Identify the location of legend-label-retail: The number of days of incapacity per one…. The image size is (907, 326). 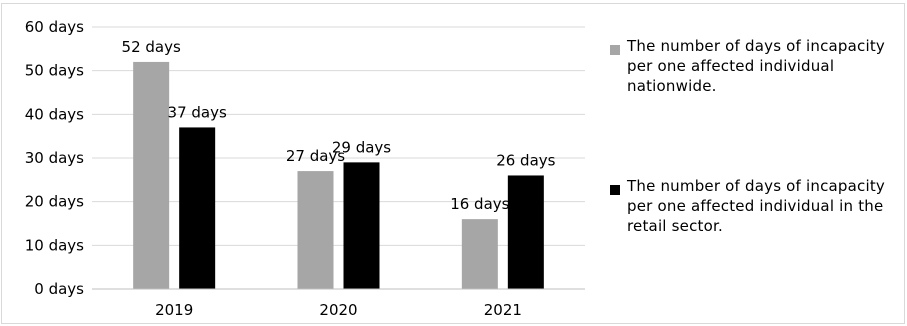
(756, 206).